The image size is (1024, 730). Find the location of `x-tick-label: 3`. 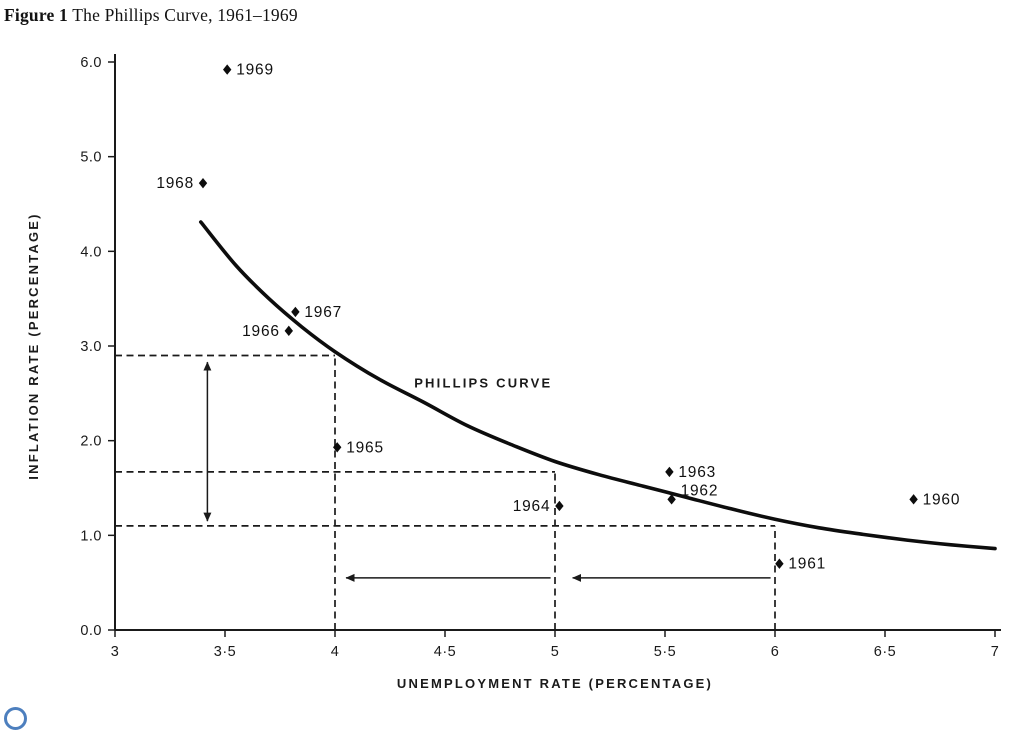

x-tick-label: 3 is located at coordinates (115, 652).